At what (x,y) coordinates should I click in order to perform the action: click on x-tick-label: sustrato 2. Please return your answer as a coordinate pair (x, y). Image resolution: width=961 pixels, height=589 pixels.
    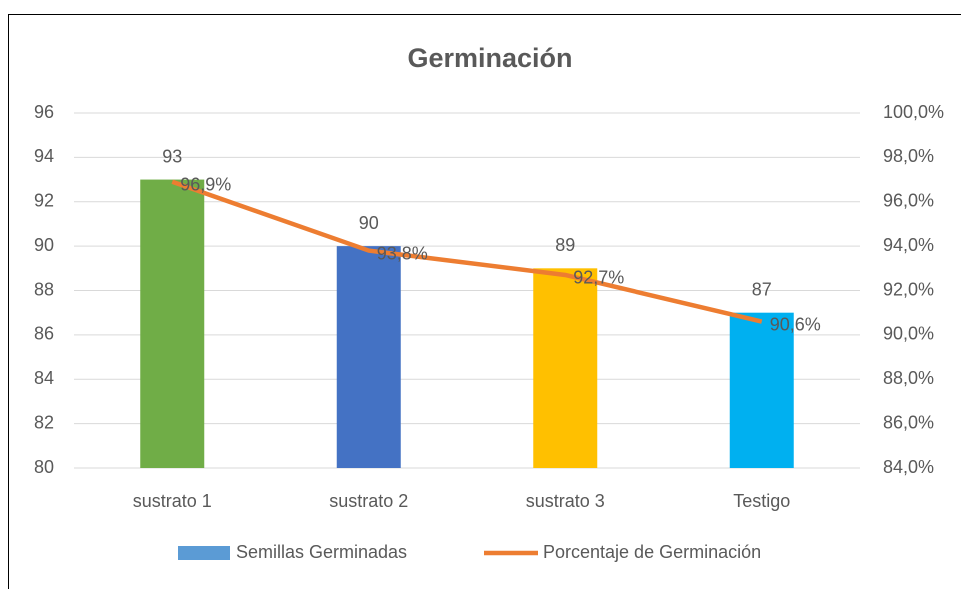
    Looking at the image, I should click on (368, 501).